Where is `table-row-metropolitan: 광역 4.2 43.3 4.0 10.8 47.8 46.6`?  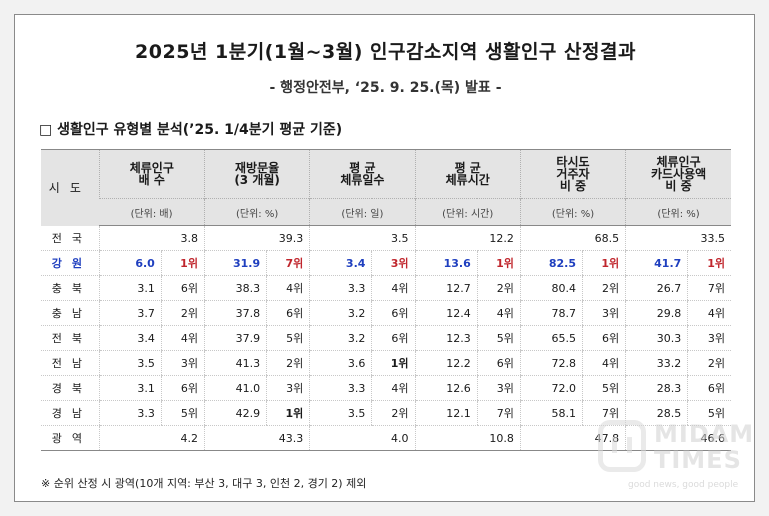
table-row-metropolitan: 광역 4.2 43.3 4.0 10.8 47.8 46.6 is located at coordinates (386, 438).